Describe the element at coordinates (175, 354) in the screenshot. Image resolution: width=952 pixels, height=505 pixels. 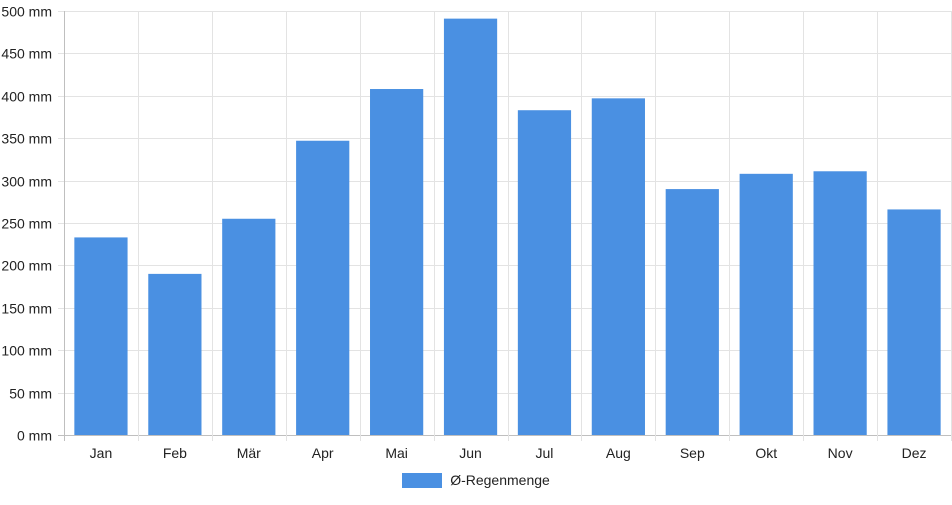
I see `bar-feb` at that location.